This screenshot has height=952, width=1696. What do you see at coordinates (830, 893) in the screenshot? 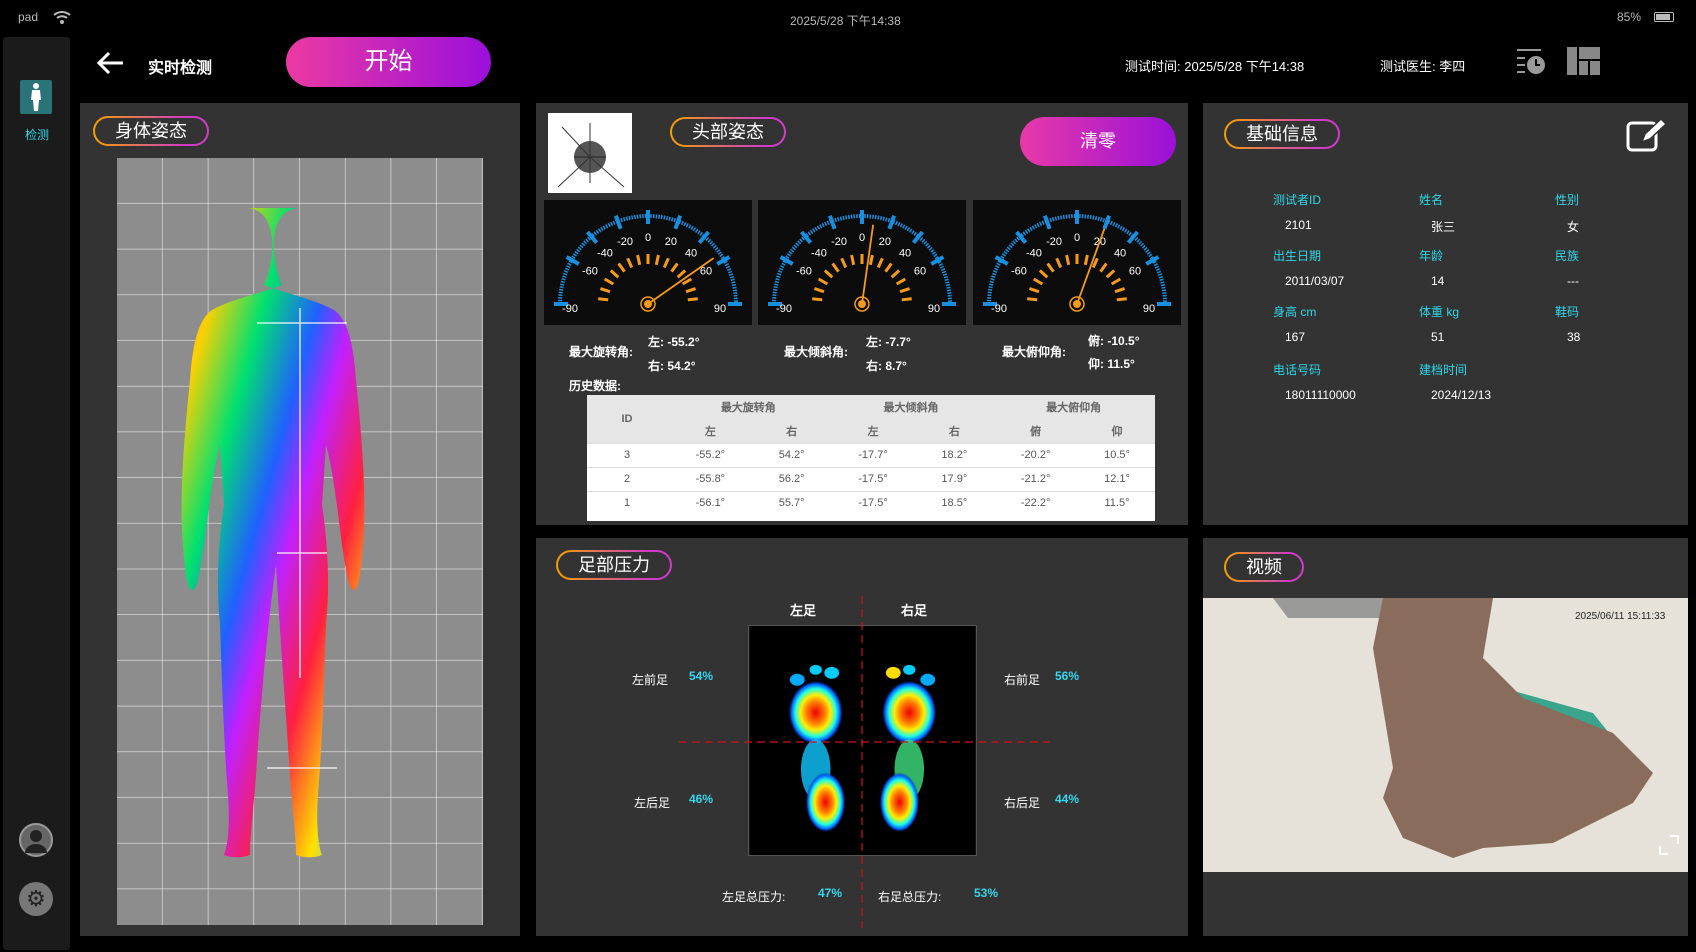
I see `left-total-value: 47%` at bounding box center [830, 893].